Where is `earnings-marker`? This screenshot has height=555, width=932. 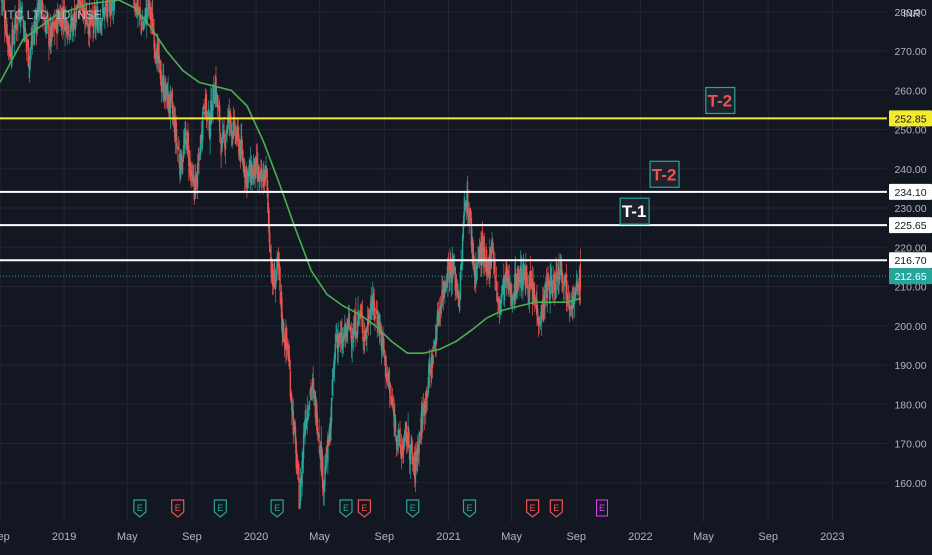
earnings-marker is located at coordinates (413, 508).